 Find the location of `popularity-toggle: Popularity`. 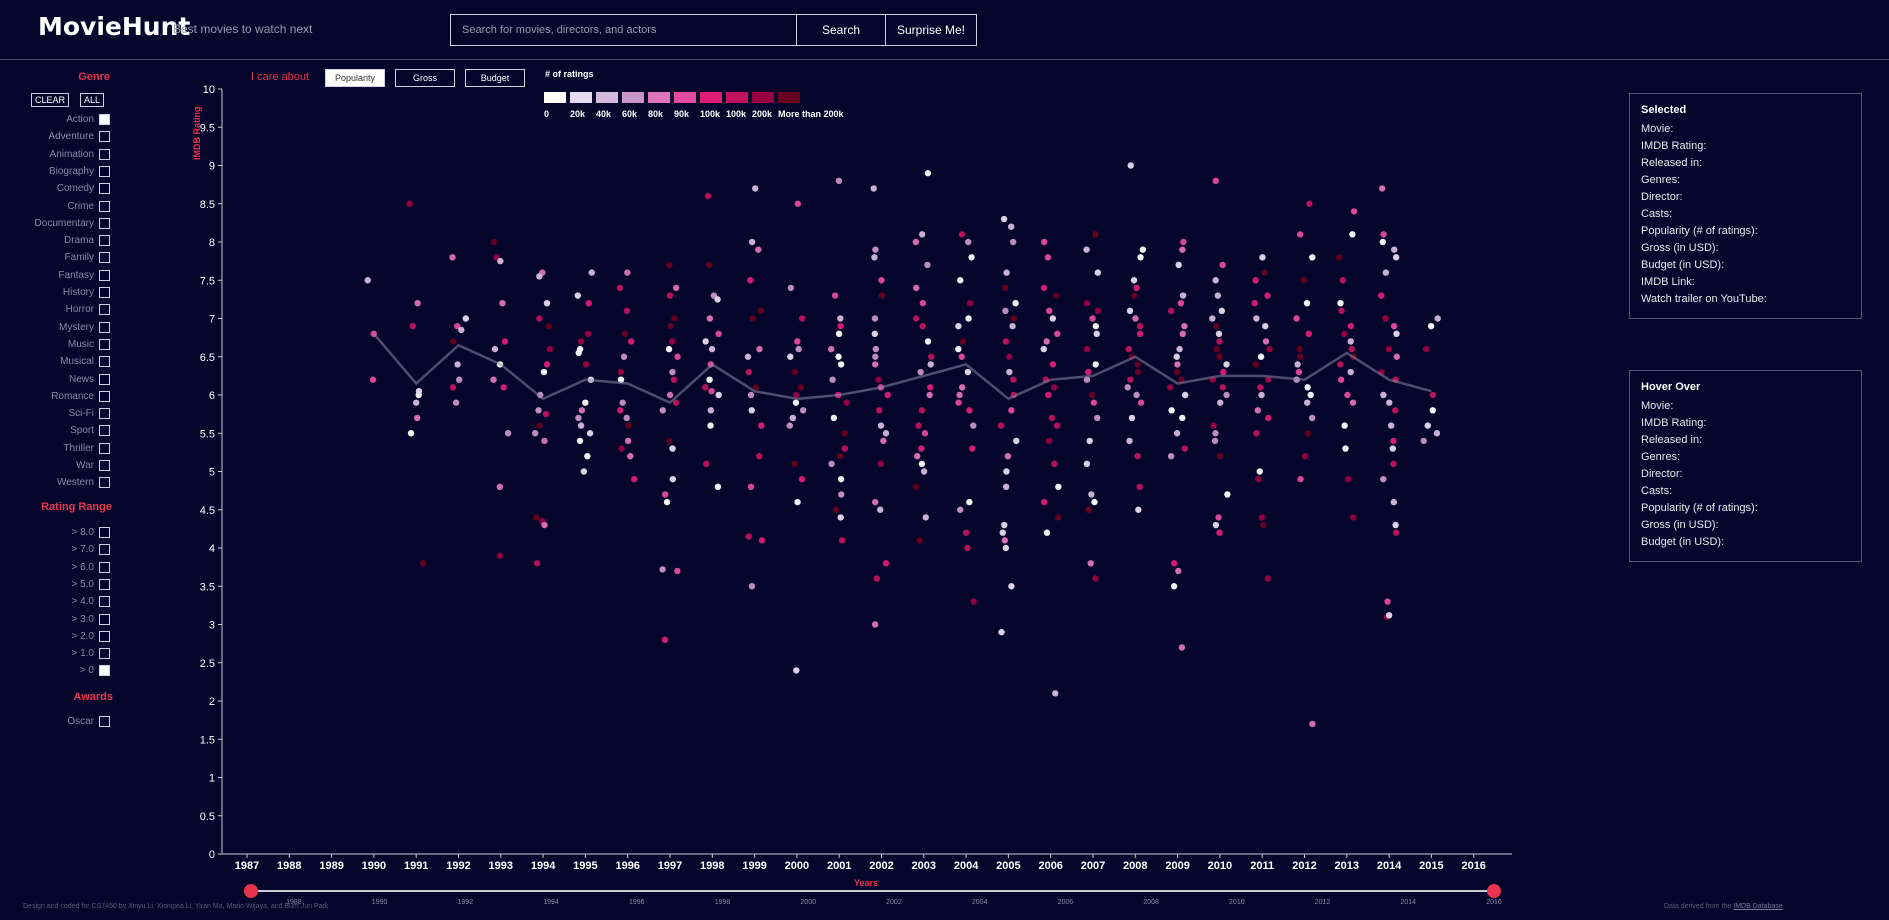

popularity-toggle: Popularity is located at coordinates (355, 78).